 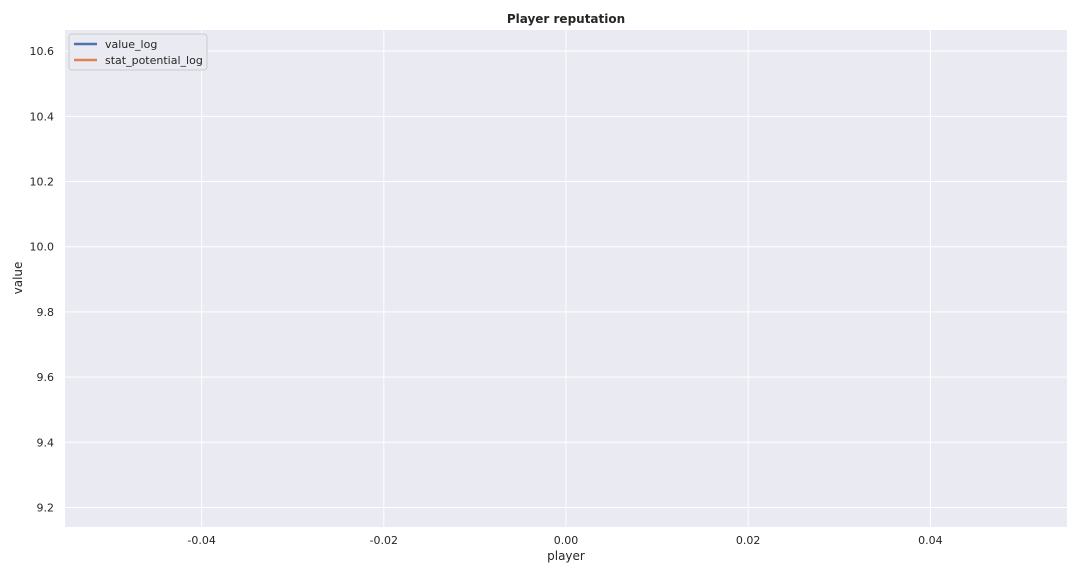 I want to click on y-tick-label: 10.6, so click(x=42, y=51).